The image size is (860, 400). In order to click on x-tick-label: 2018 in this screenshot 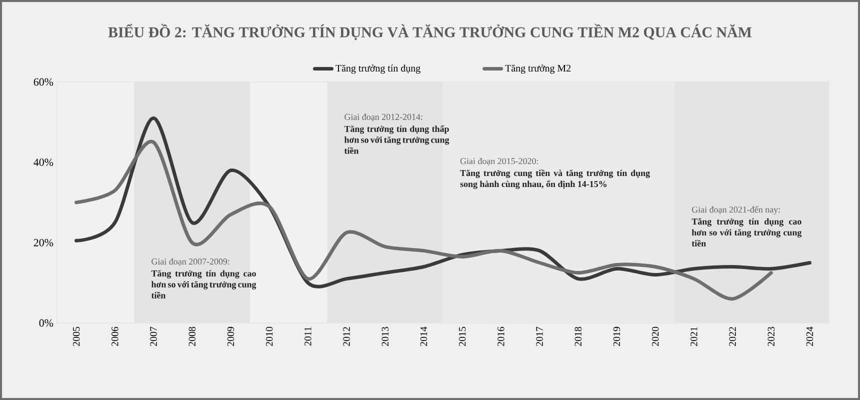, I will do `click(578, 336)`.